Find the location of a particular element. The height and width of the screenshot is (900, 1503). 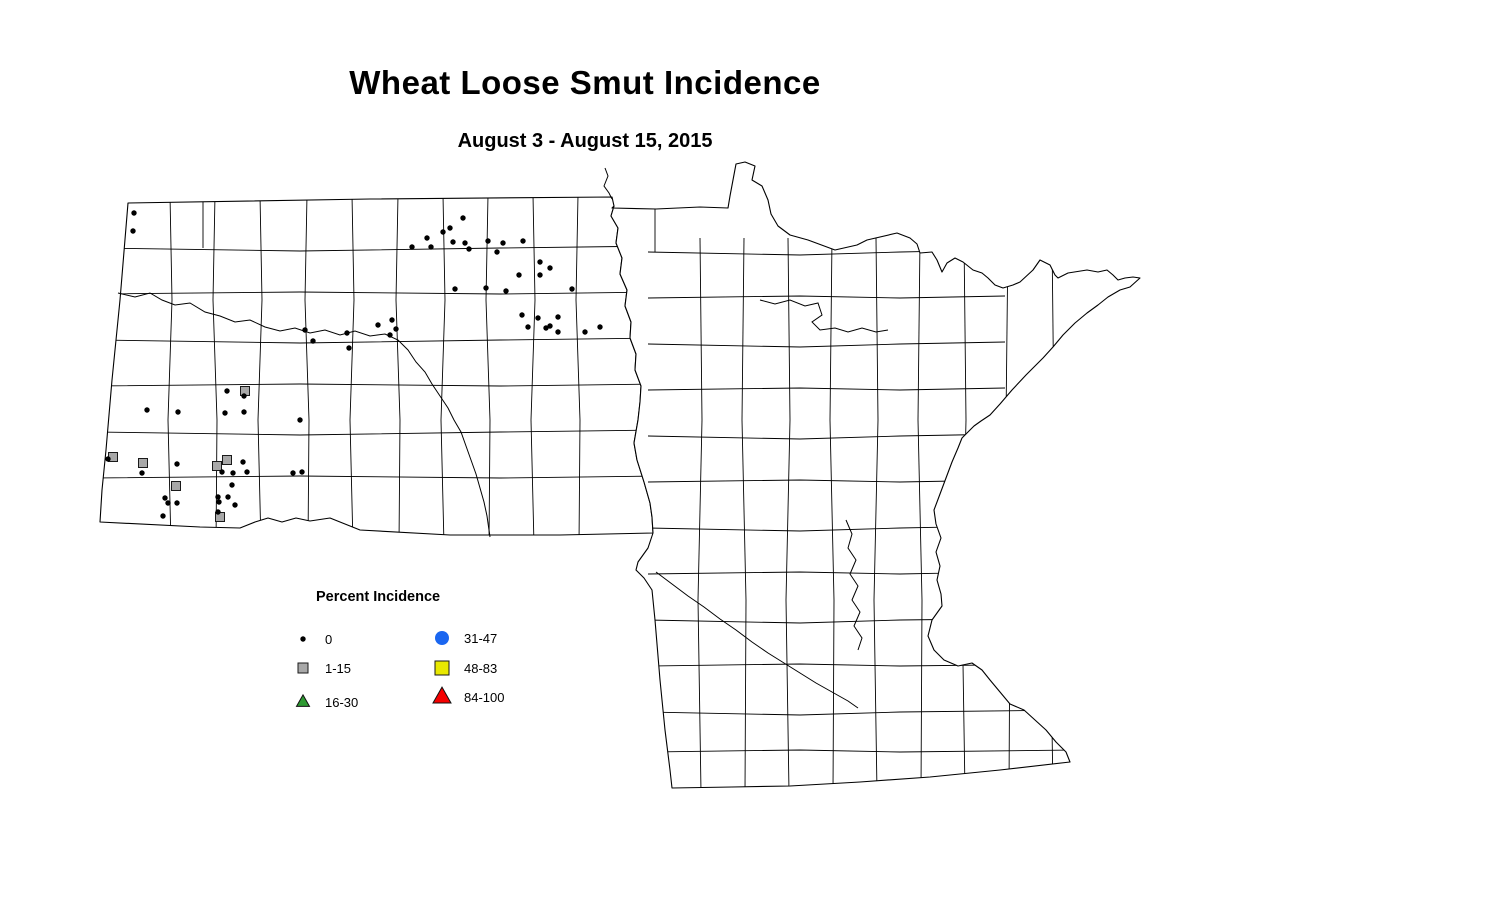

legend-circle-icon is located at coordinates (442, 638).